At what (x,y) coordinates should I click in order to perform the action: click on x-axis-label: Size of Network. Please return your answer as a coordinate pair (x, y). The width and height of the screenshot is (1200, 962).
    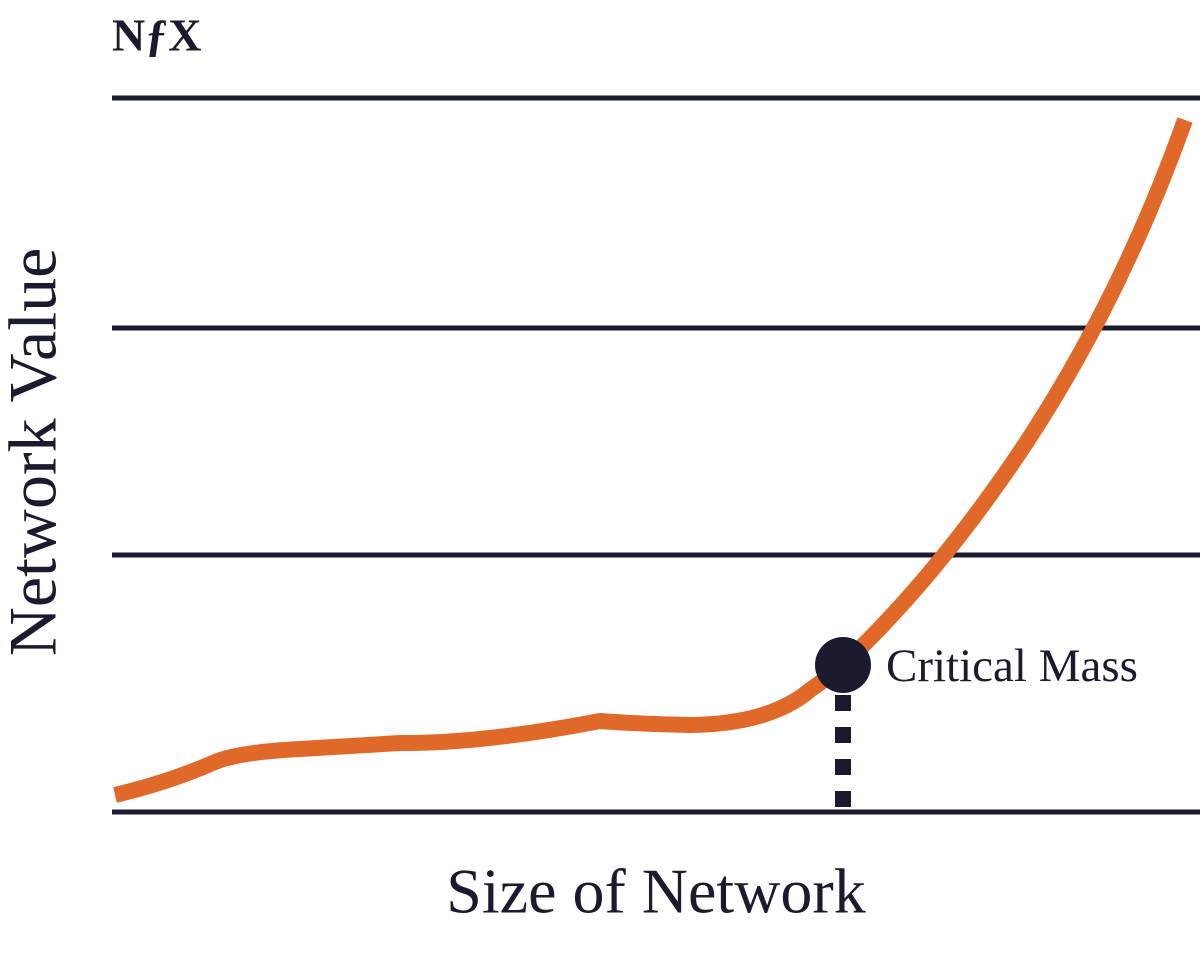
    Looking at the image, I should click on (655, 891).